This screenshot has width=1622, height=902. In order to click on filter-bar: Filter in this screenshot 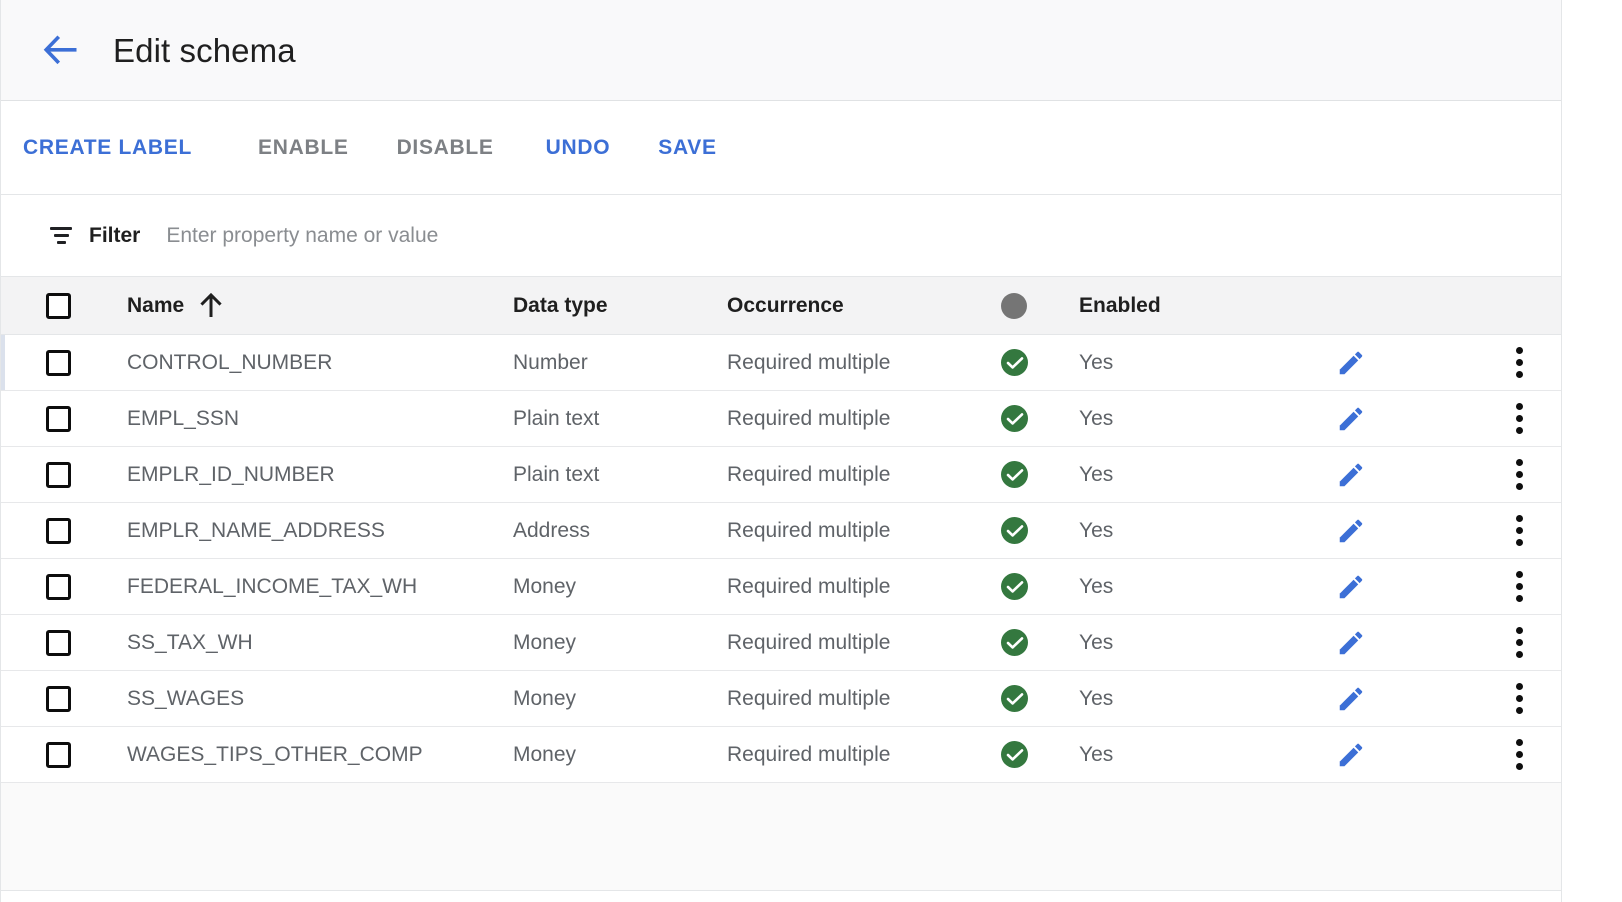, I will do `click(781, 236)`.